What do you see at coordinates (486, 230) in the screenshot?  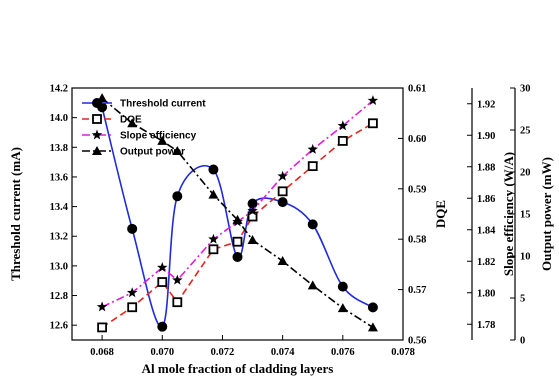 I see `y-tick-label-slope: 1.84` at bounding box center [486, 230].